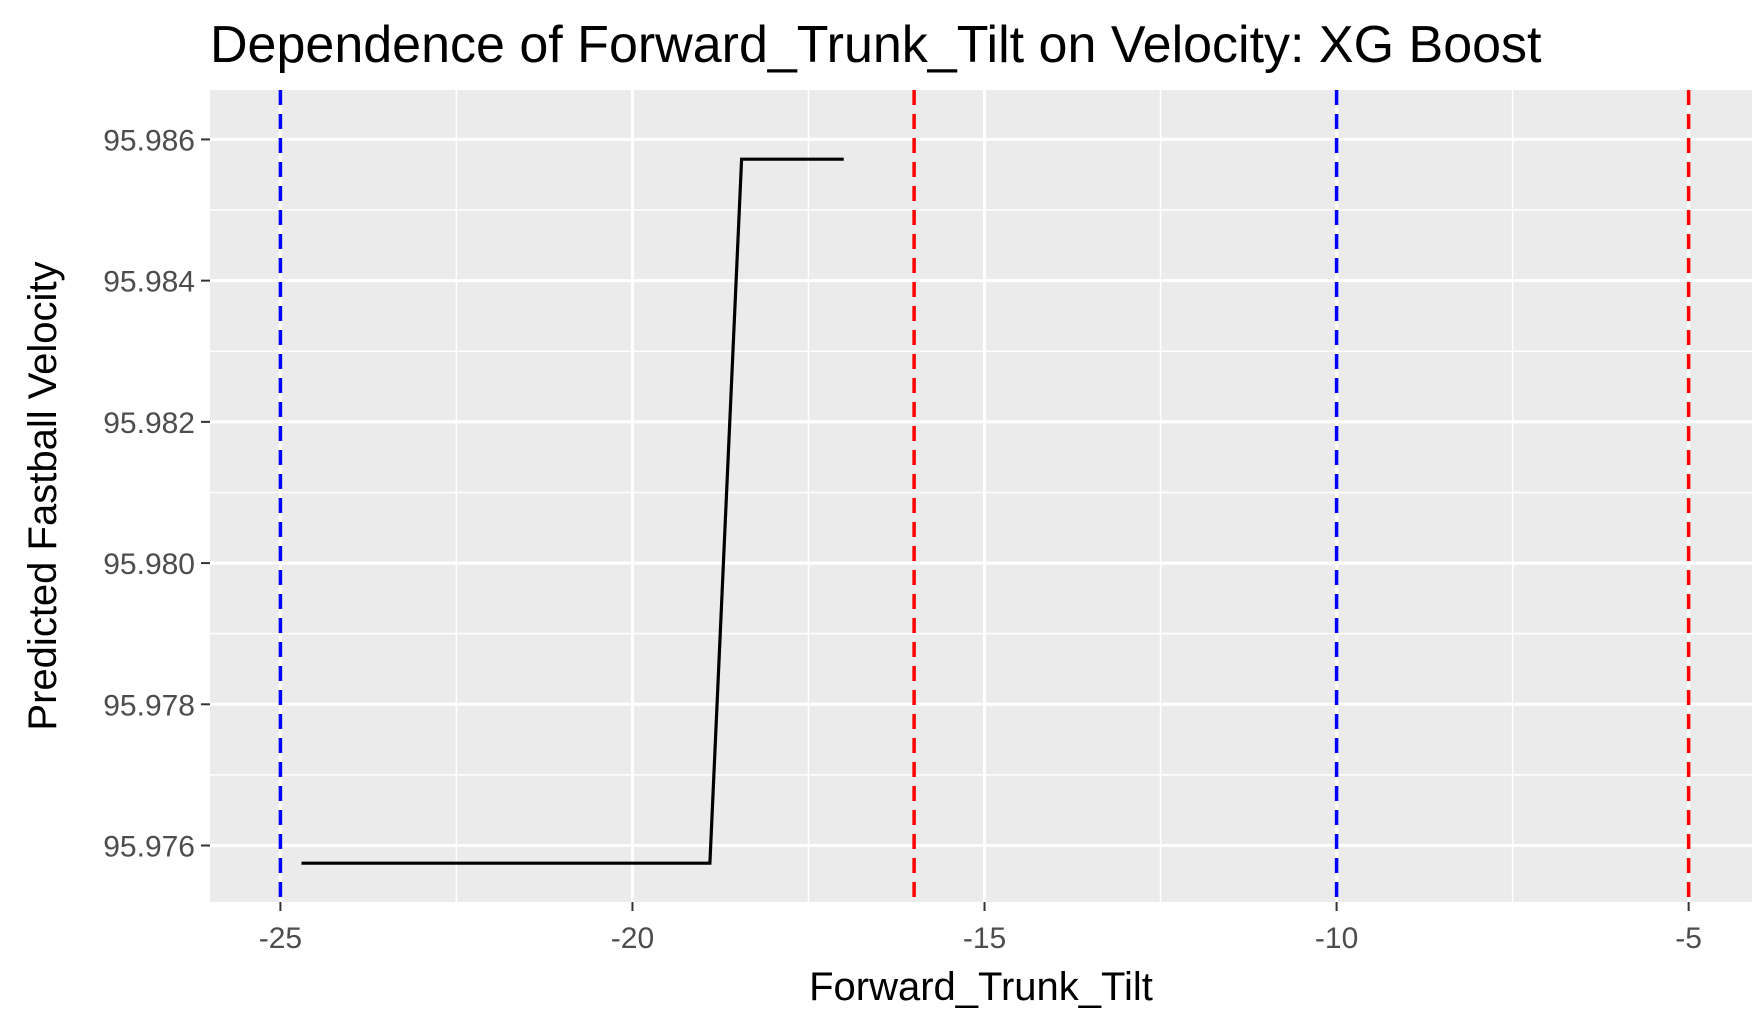 The image size is (1762, 1032). Describe the element at coordinates (984, 938) in the screenshot. I see `x-tick-label: -15` at that location.